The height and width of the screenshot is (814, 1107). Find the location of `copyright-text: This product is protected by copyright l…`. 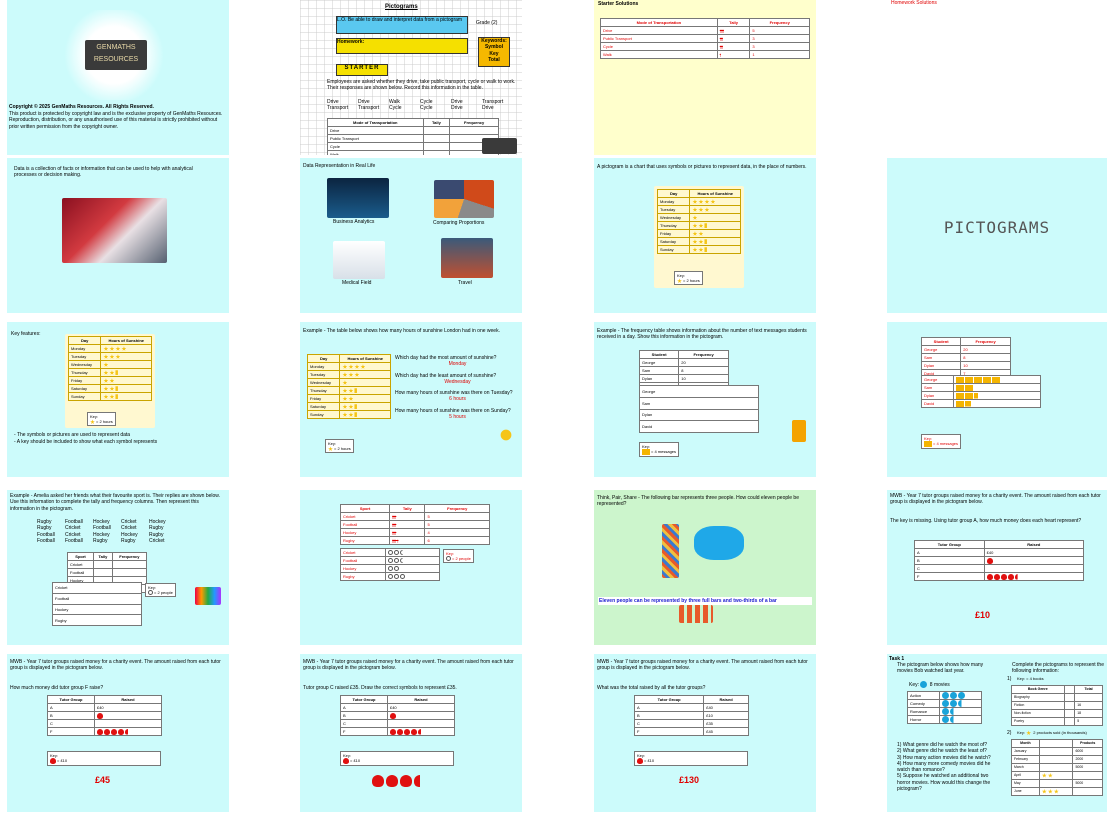

copyright-text: This product is protected by copyright l… is located at coordinates (116, 120).